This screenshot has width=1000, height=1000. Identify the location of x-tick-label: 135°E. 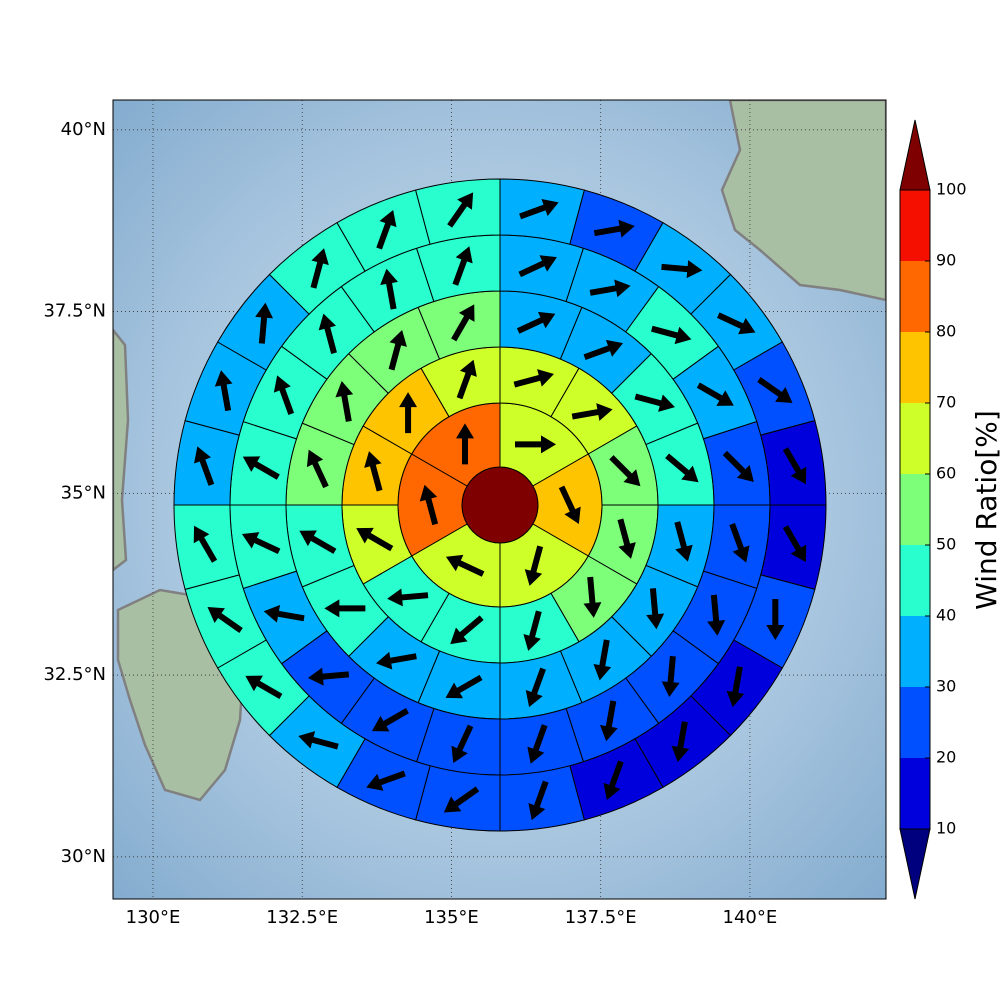
(451, 917).